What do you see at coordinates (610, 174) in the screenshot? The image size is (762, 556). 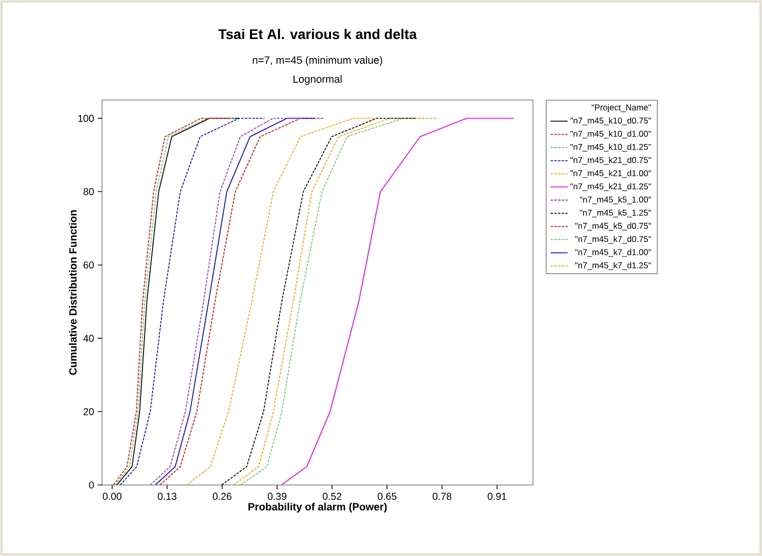 I see `legend-label: "n7_m45_k21_d1.00"` at bounding box center [610, 174].